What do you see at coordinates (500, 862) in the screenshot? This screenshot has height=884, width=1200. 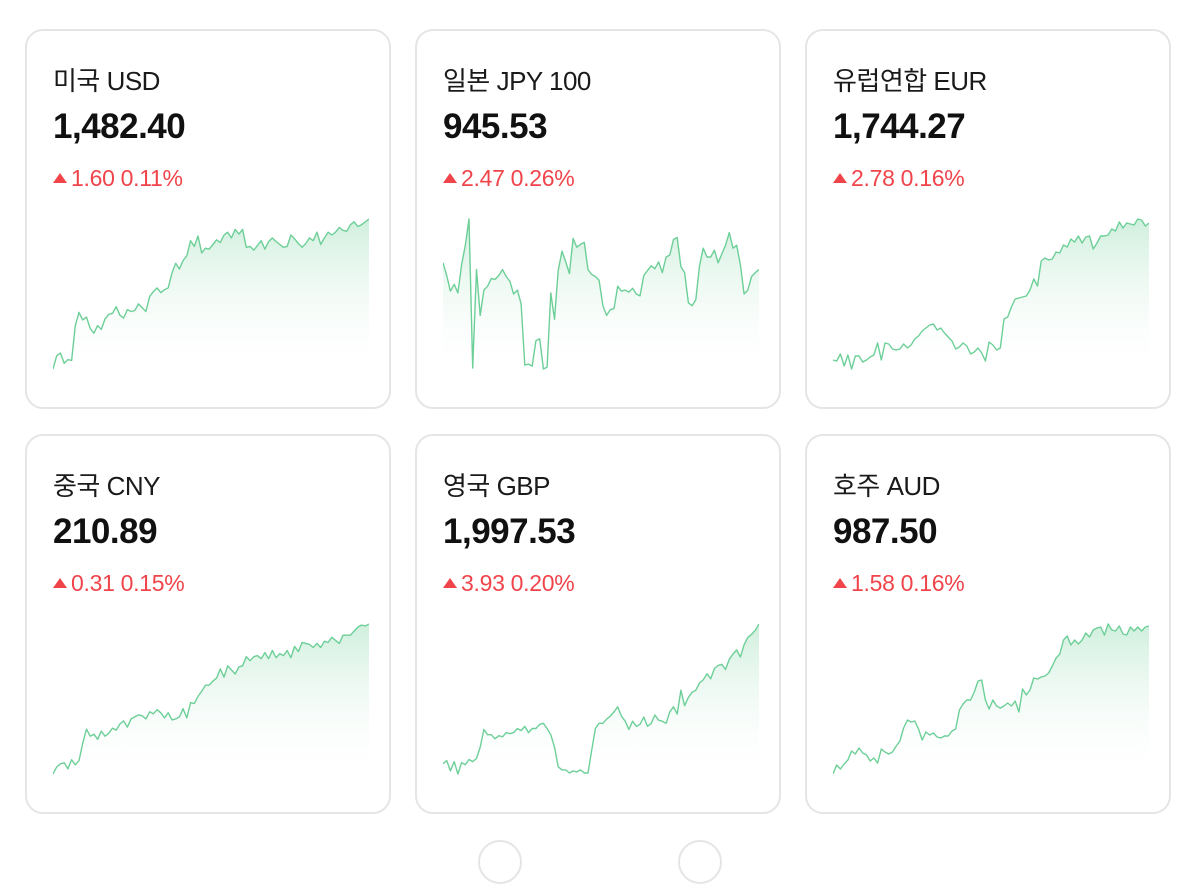 I see `pager-prev-button` at bounding box center [500, 862].